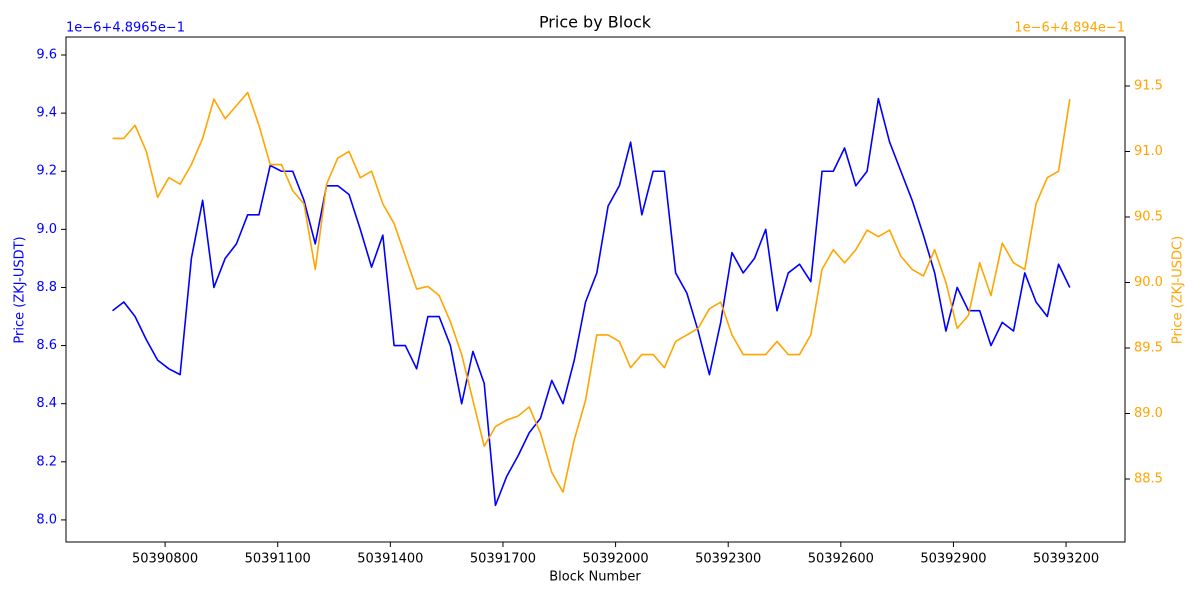 The image size is (1200, 600). I want to click on x-axis-label: Block Number, so click(595, 577).